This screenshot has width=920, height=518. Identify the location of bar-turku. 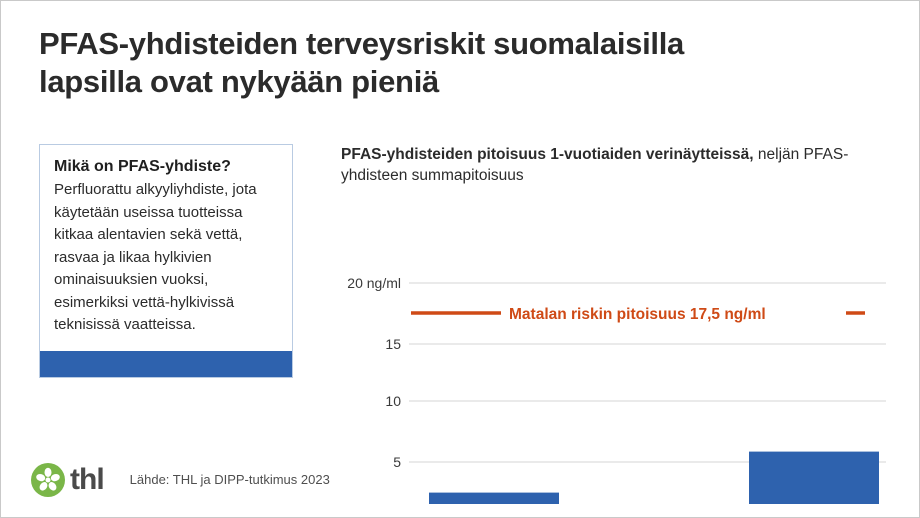
(814, 477).